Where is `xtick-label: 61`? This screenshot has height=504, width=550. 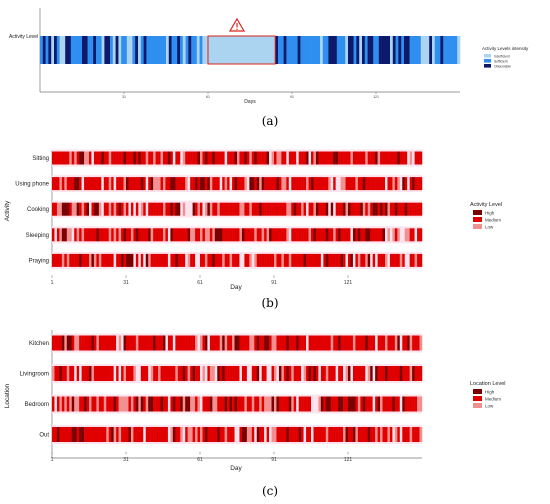 xtick-label: 61 is located at coordinates (200, 460).